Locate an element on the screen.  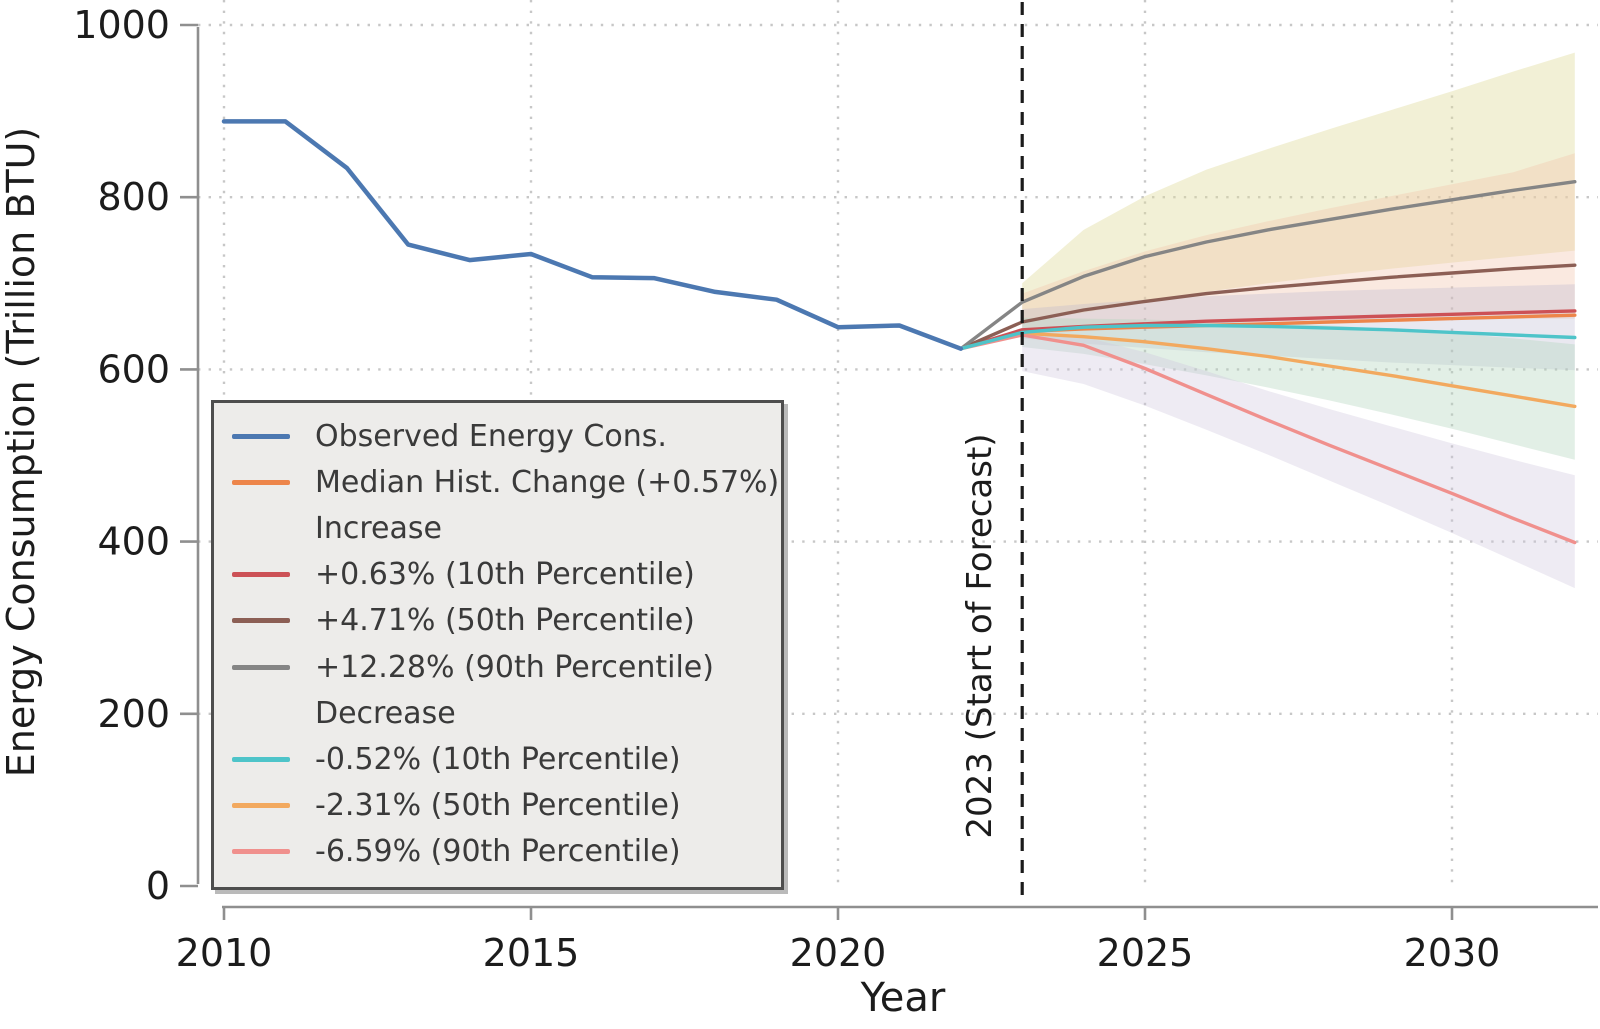
legend-item-inc-10: +0.63% (10th Percentile) is located at coordinates (497, 574).